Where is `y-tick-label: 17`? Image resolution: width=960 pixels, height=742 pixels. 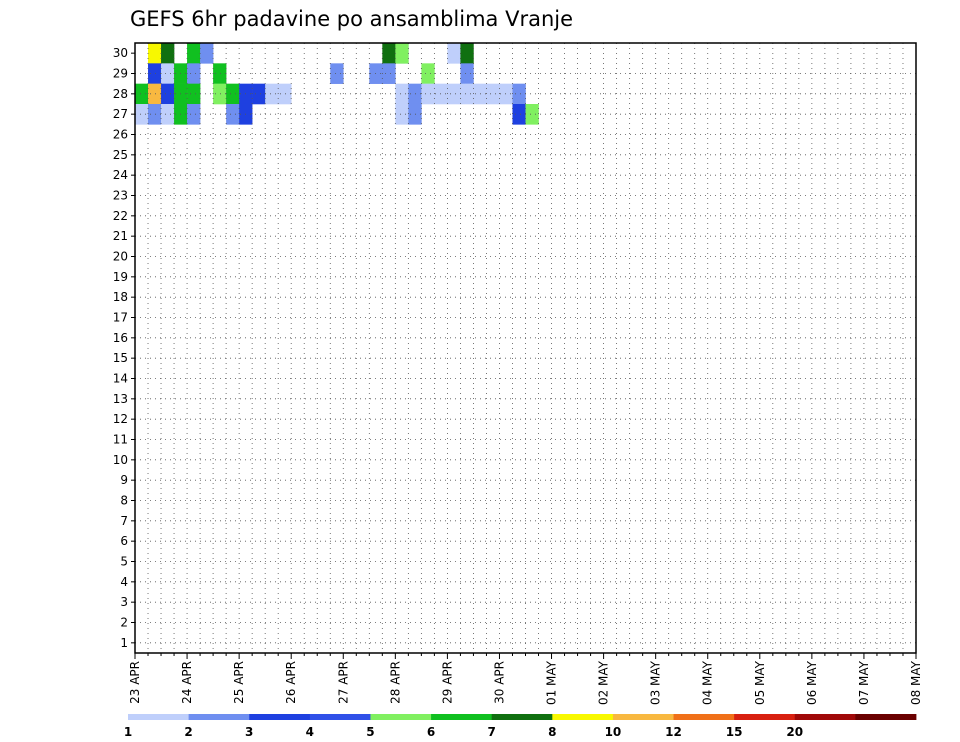
y-tick-label: 17 is located at coordinates (120, 318).